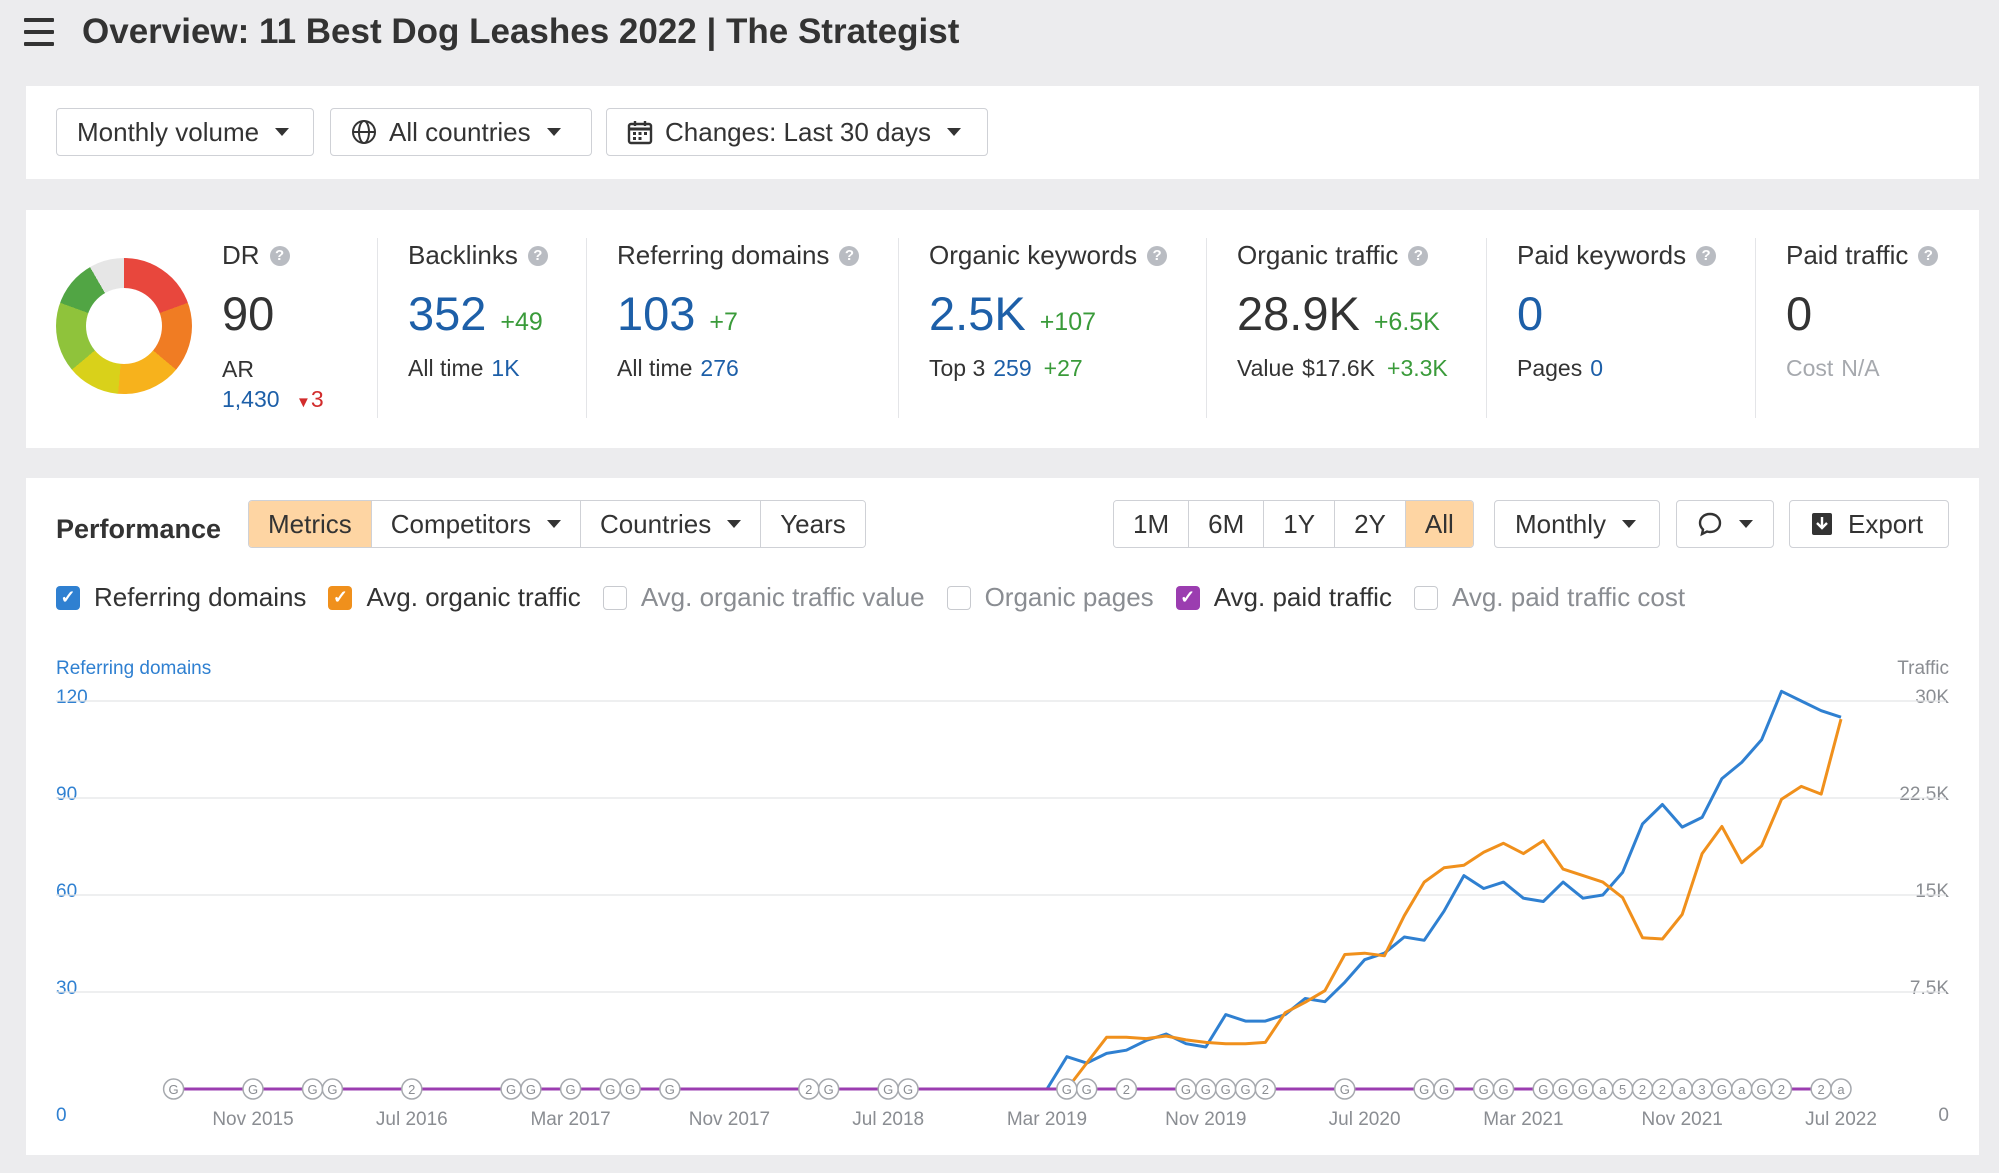  I want to click on organic-traffic-delta: +6.5K, so click(1406, 322).